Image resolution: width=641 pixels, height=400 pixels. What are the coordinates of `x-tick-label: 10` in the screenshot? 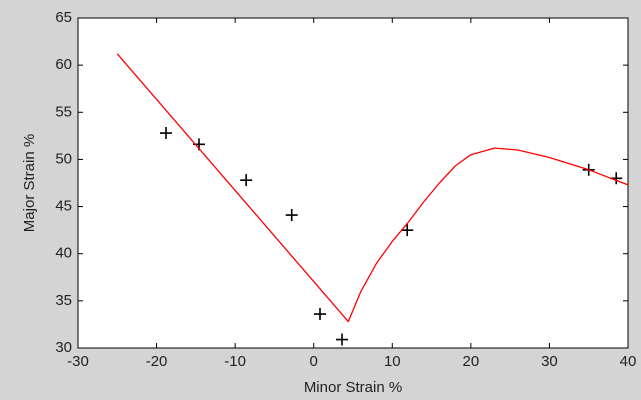 It's located at (392, 361).